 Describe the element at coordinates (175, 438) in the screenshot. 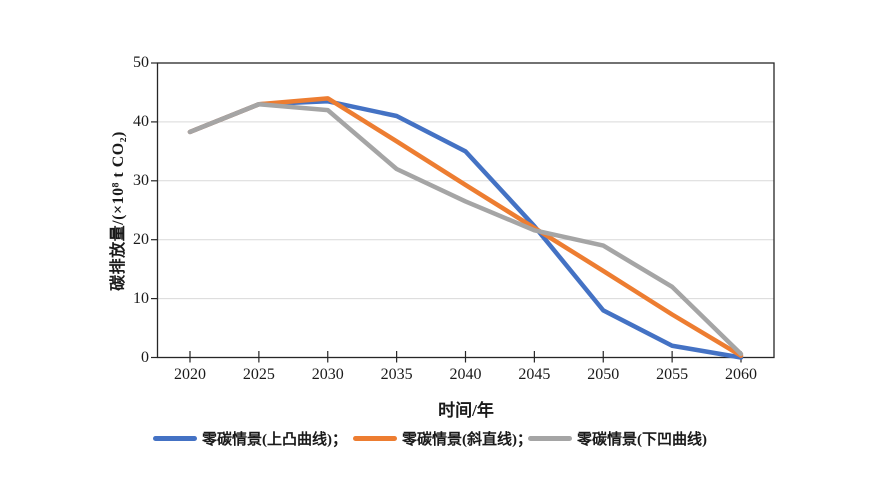

I see `legend-swatch-blue-line-icon` at that location.